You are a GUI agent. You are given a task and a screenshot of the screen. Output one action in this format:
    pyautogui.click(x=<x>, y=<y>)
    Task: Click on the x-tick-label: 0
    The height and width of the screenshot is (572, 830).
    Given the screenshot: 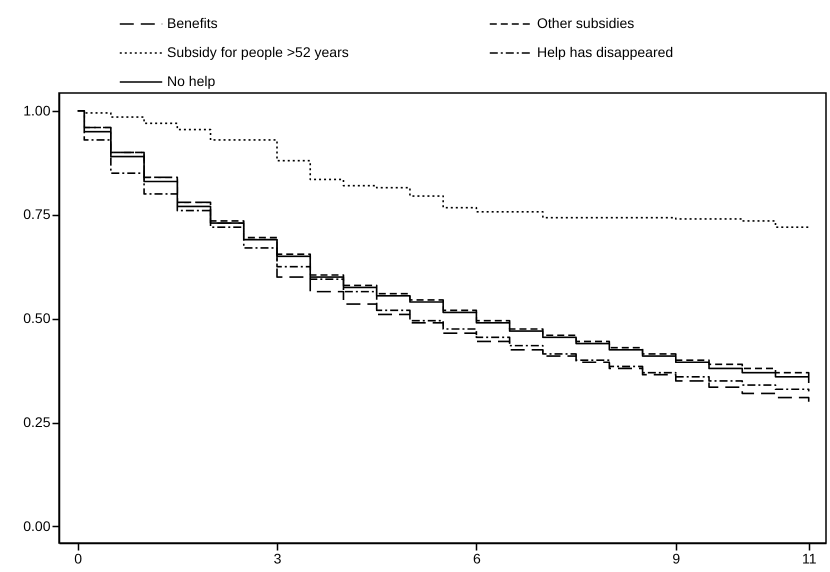 What is the action you would take?
    pyautogui.click(x=78, y=558)
    